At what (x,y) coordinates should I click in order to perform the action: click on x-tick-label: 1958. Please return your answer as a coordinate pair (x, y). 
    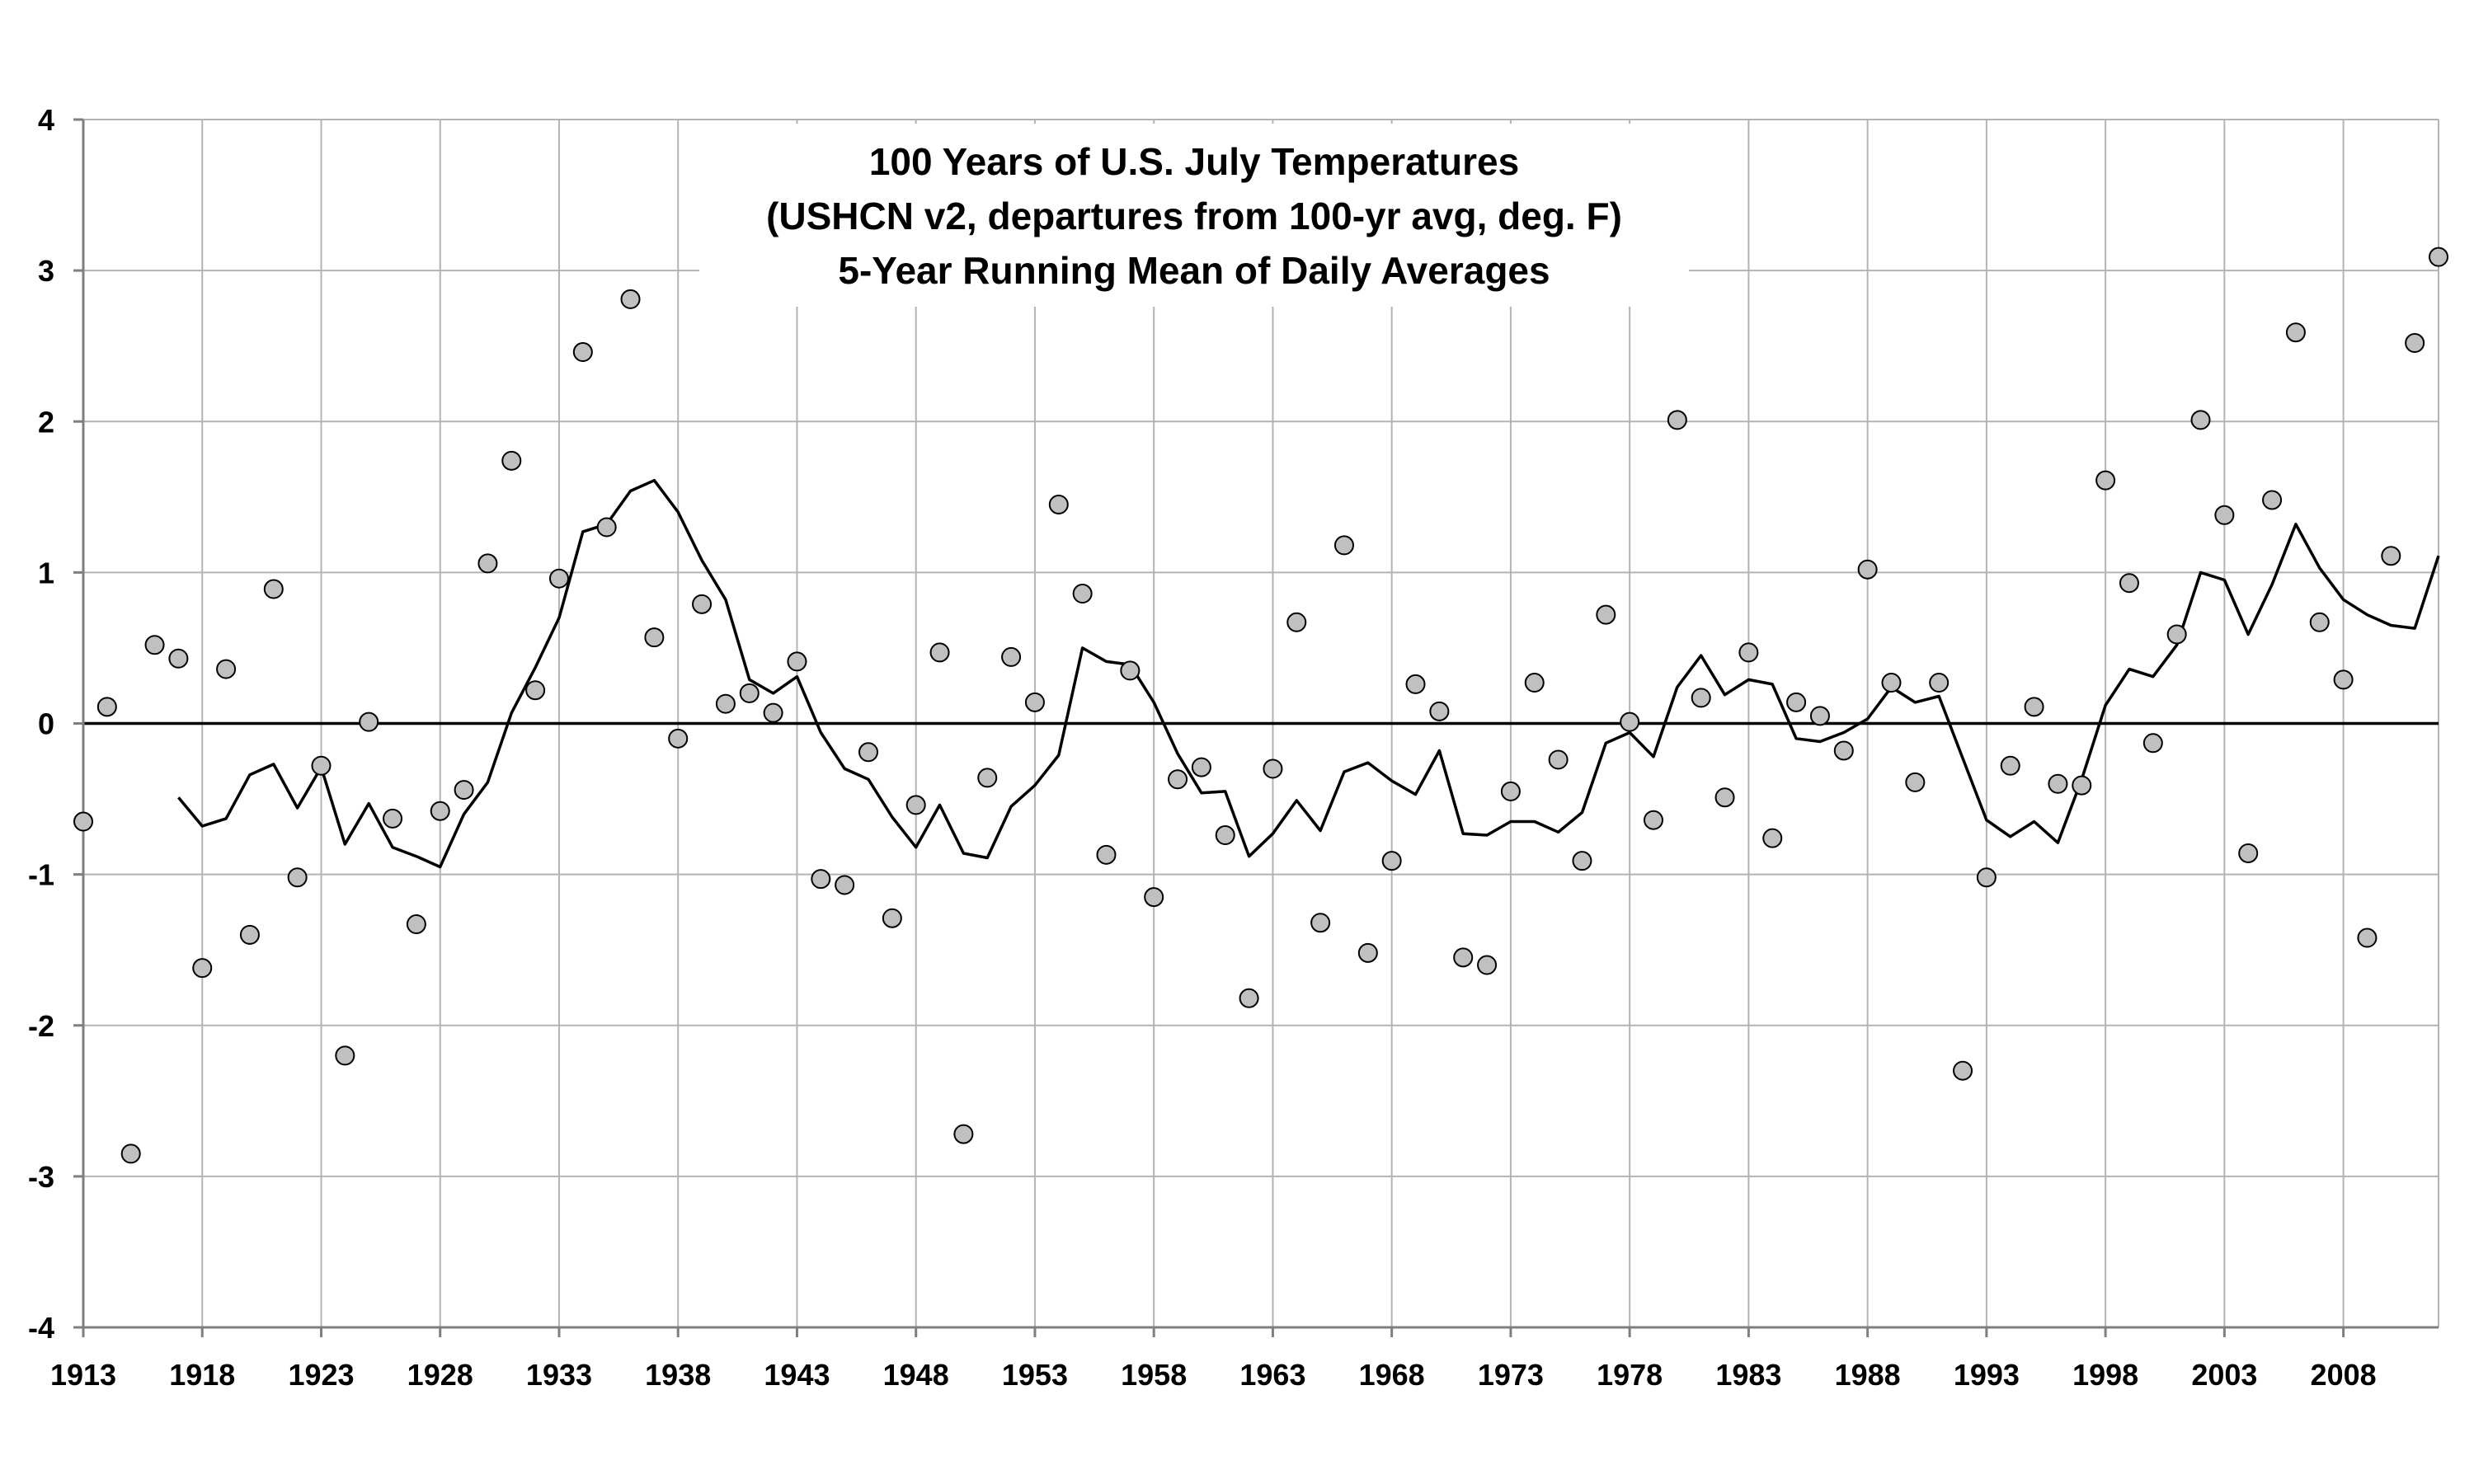
    Looking at the image, I should click on (1154, 1375).